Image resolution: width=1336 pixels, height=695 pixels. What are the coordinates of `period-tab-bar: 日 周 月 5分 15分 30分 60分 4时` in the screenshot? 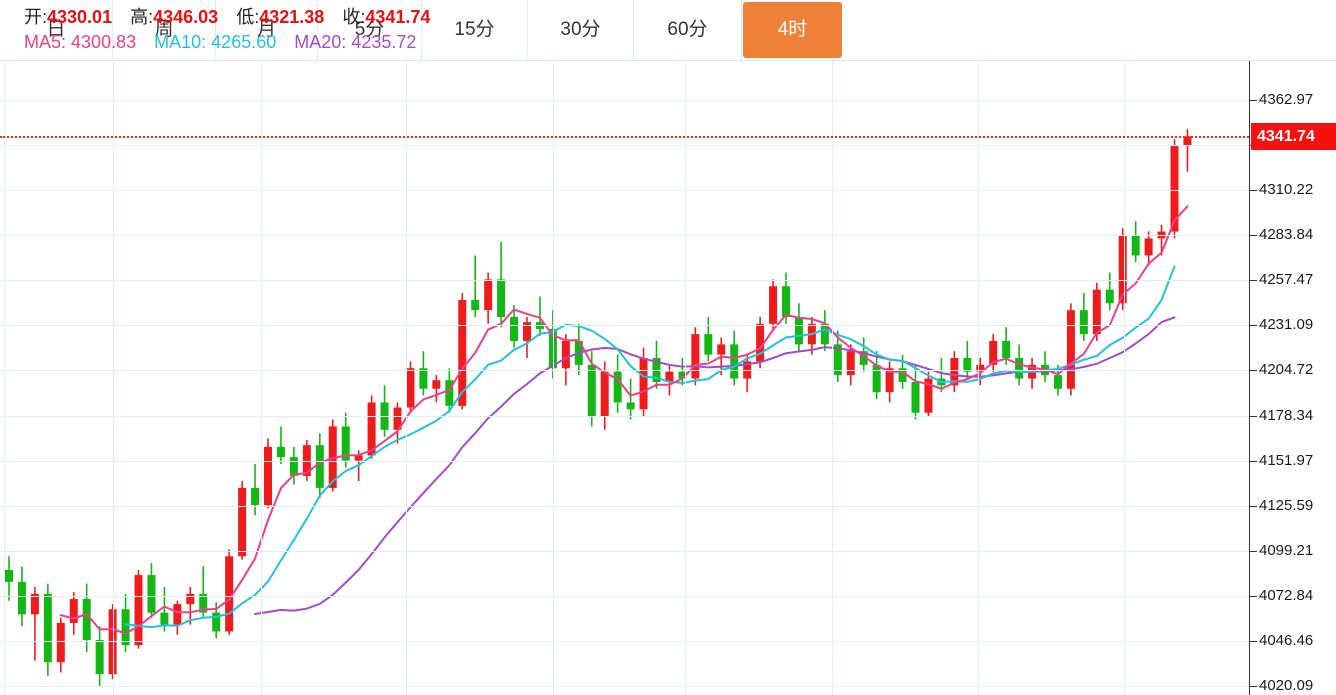 It's located at (668, 30).